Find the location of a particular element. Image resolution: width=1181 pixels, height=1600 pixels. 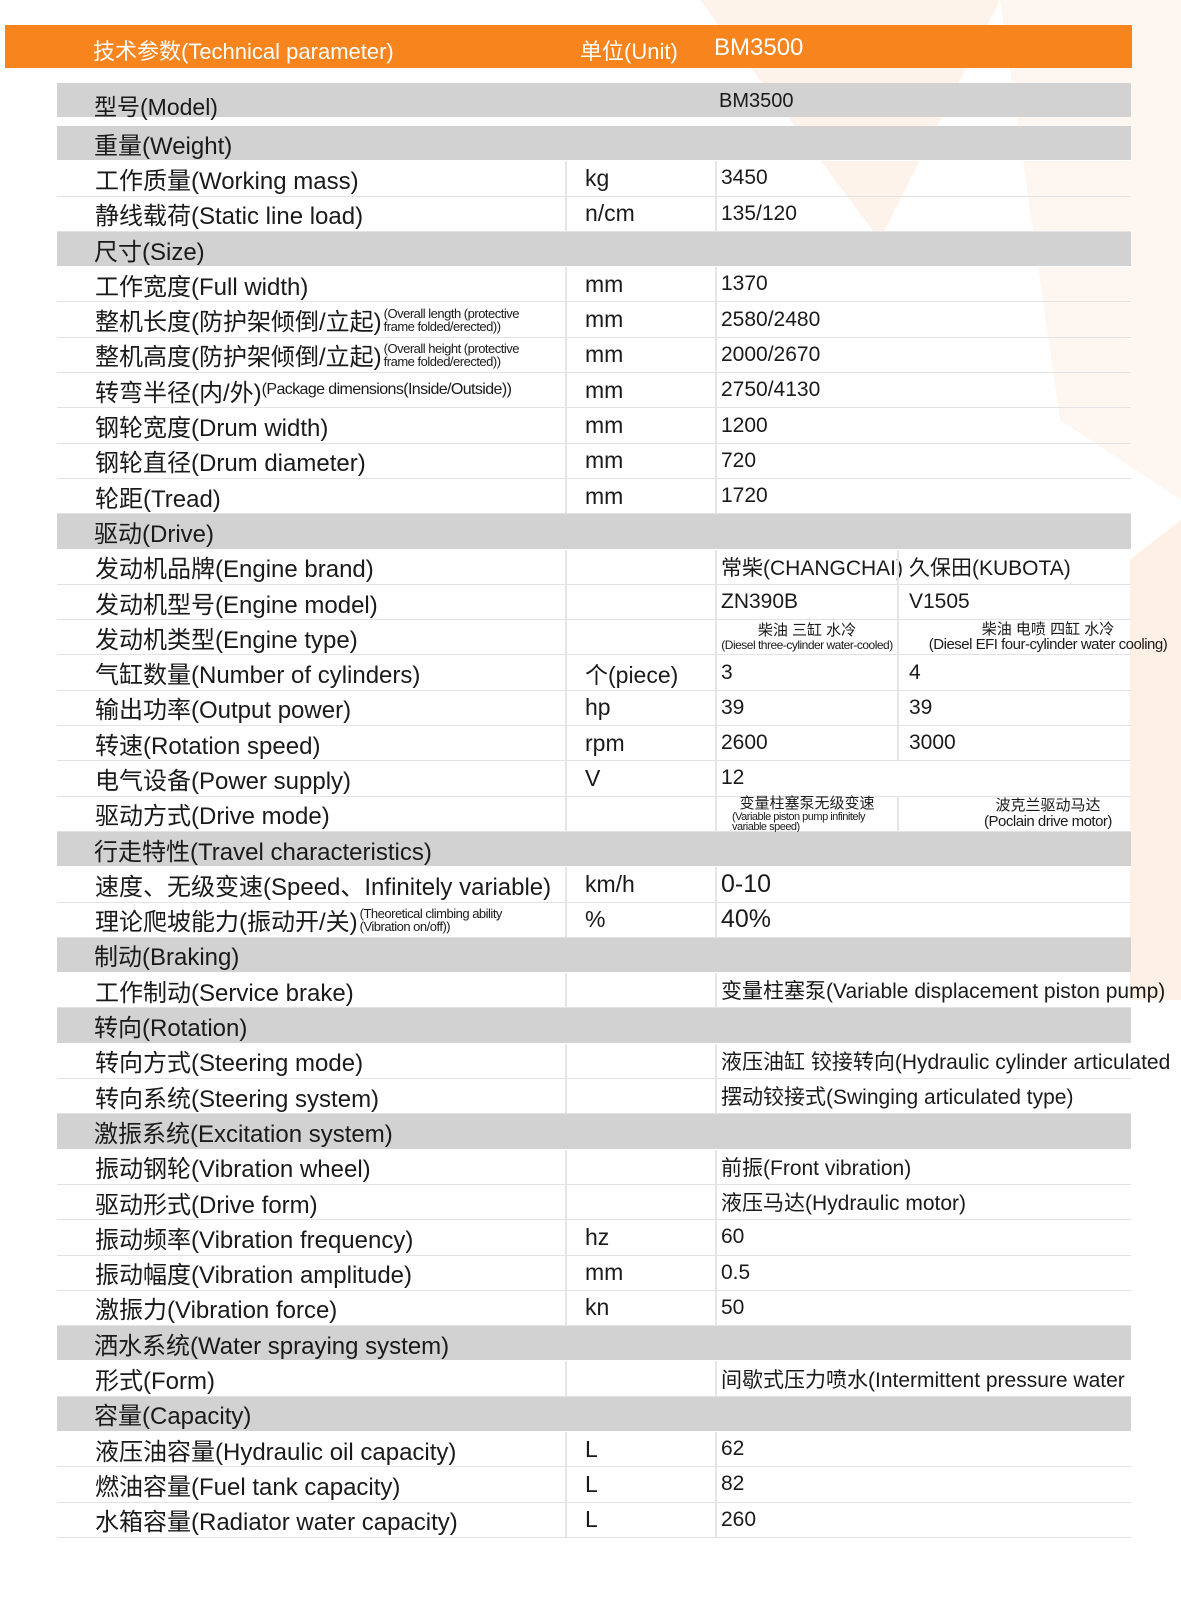

value-cell: ZN390B is located at coordinates (806, 602).